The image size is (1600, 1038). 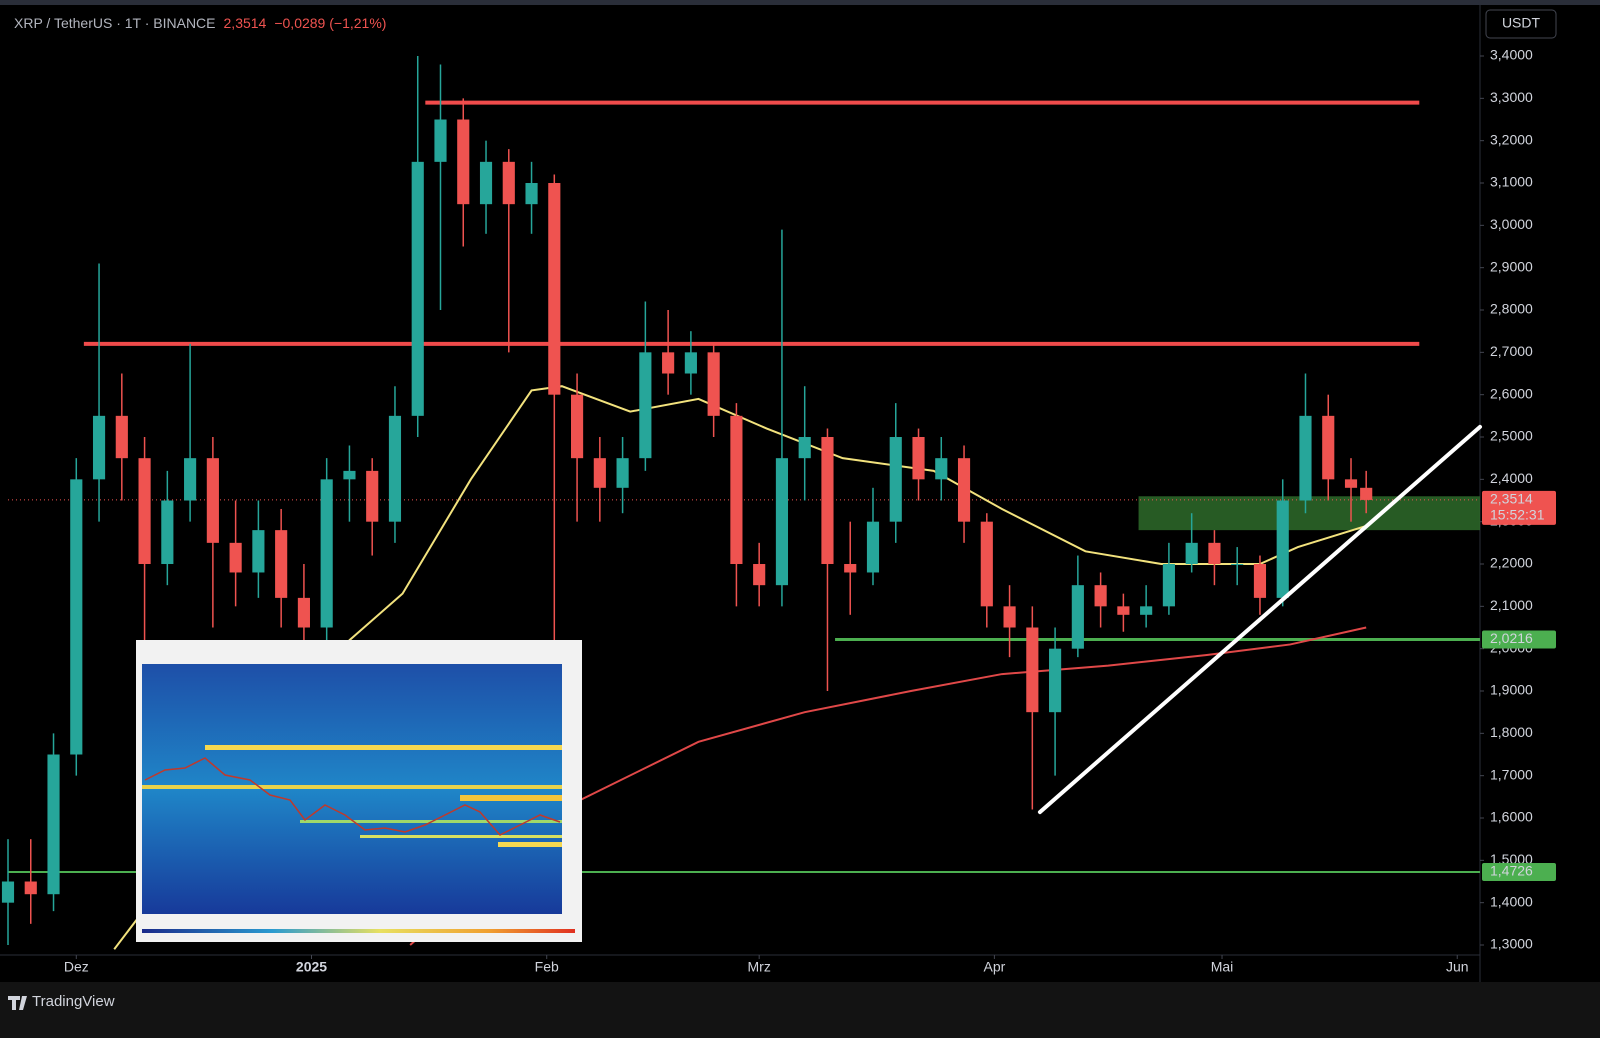 I want to click on inset-price, so click(x=352, y=796).